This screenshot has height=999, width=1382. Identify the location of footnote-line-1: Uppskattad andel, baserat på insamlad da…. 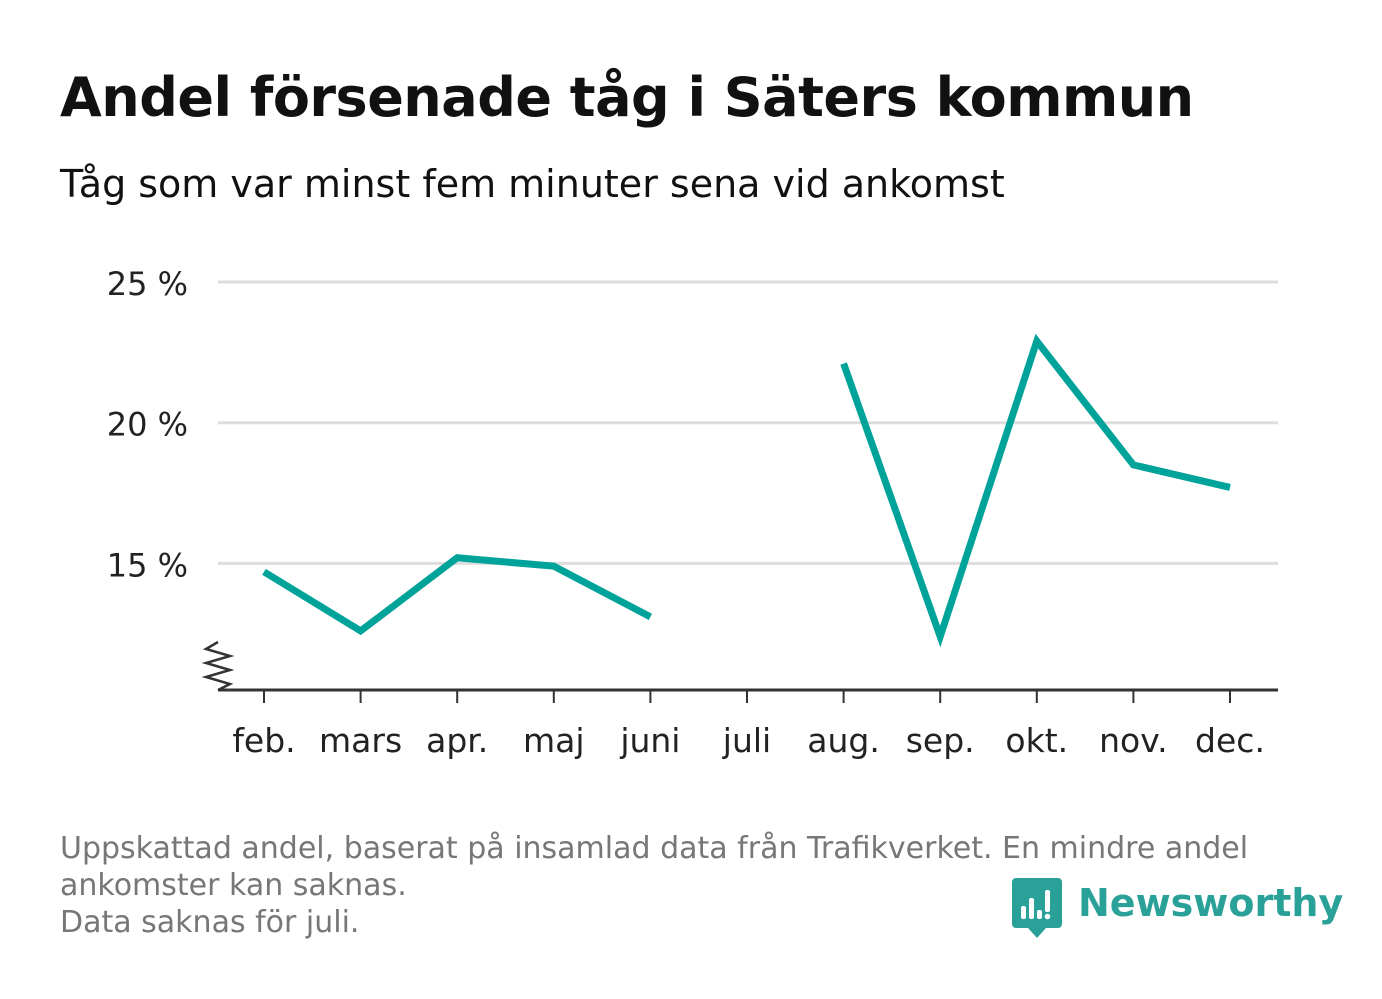
(654, 848).